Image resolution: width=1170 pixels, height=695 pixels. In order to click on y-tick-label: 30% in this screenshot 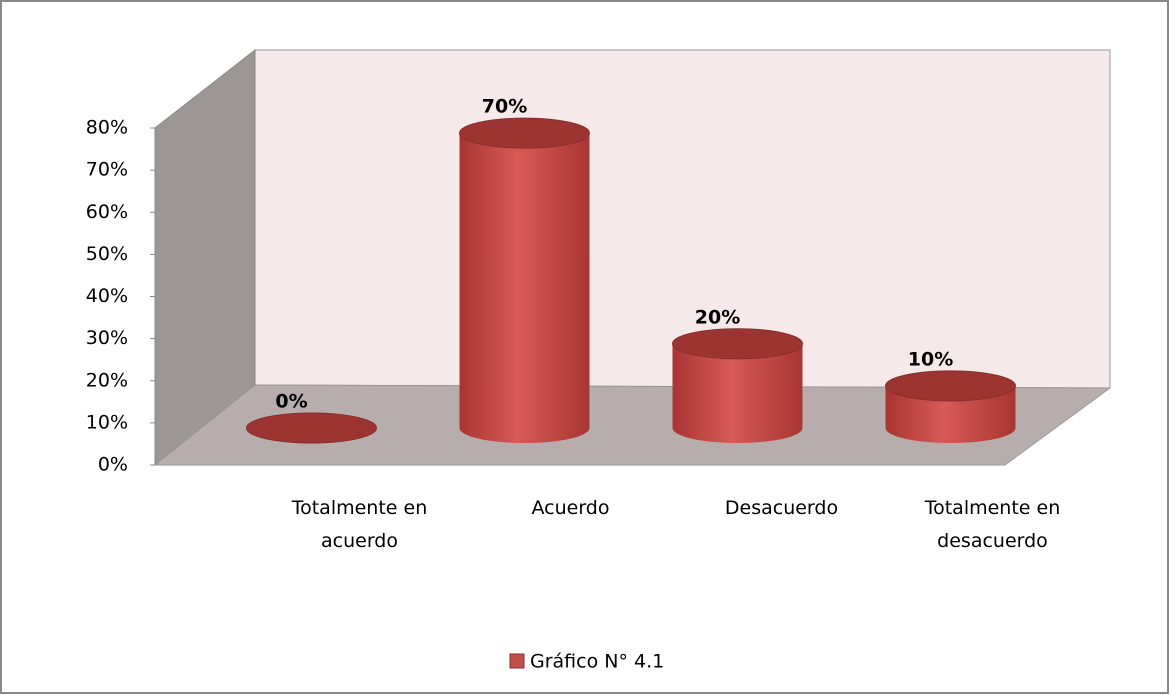, I will do `click(107, 338)`.